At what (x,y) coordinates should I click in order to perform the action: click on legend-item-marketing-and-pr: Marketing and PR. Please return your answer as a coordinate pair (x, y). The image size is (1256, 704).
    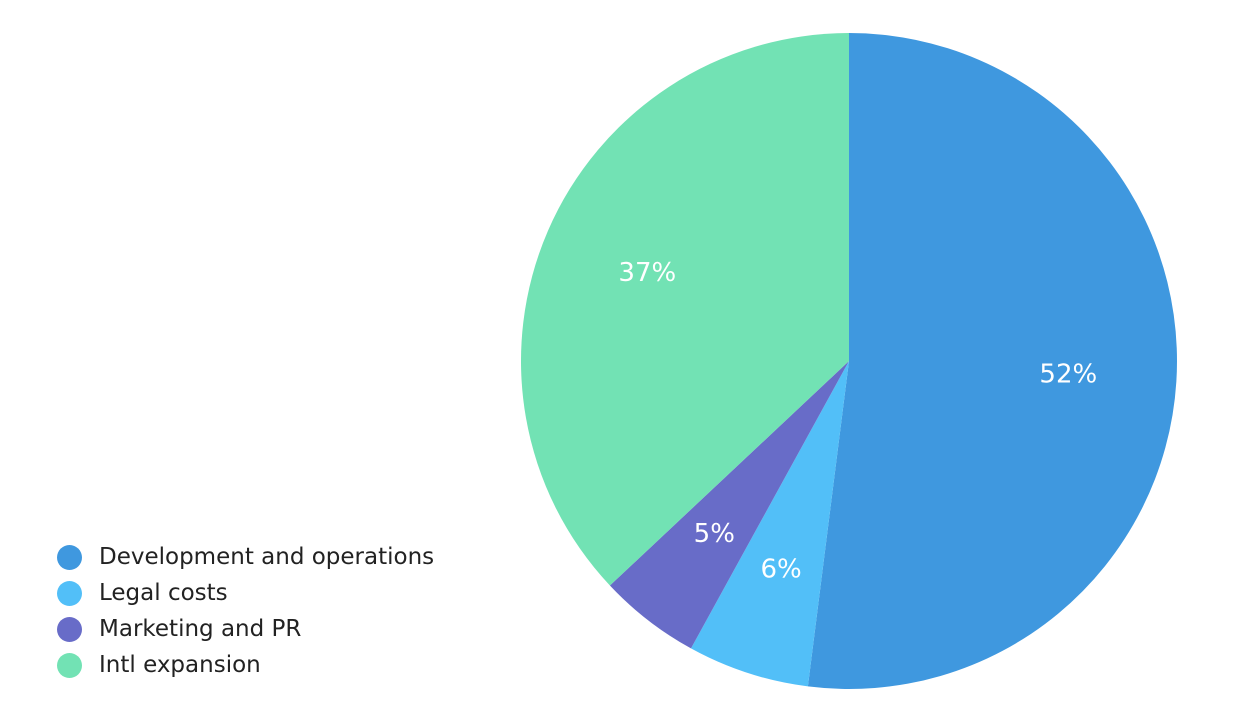
    Looking at the image, I should click on (245, 629).